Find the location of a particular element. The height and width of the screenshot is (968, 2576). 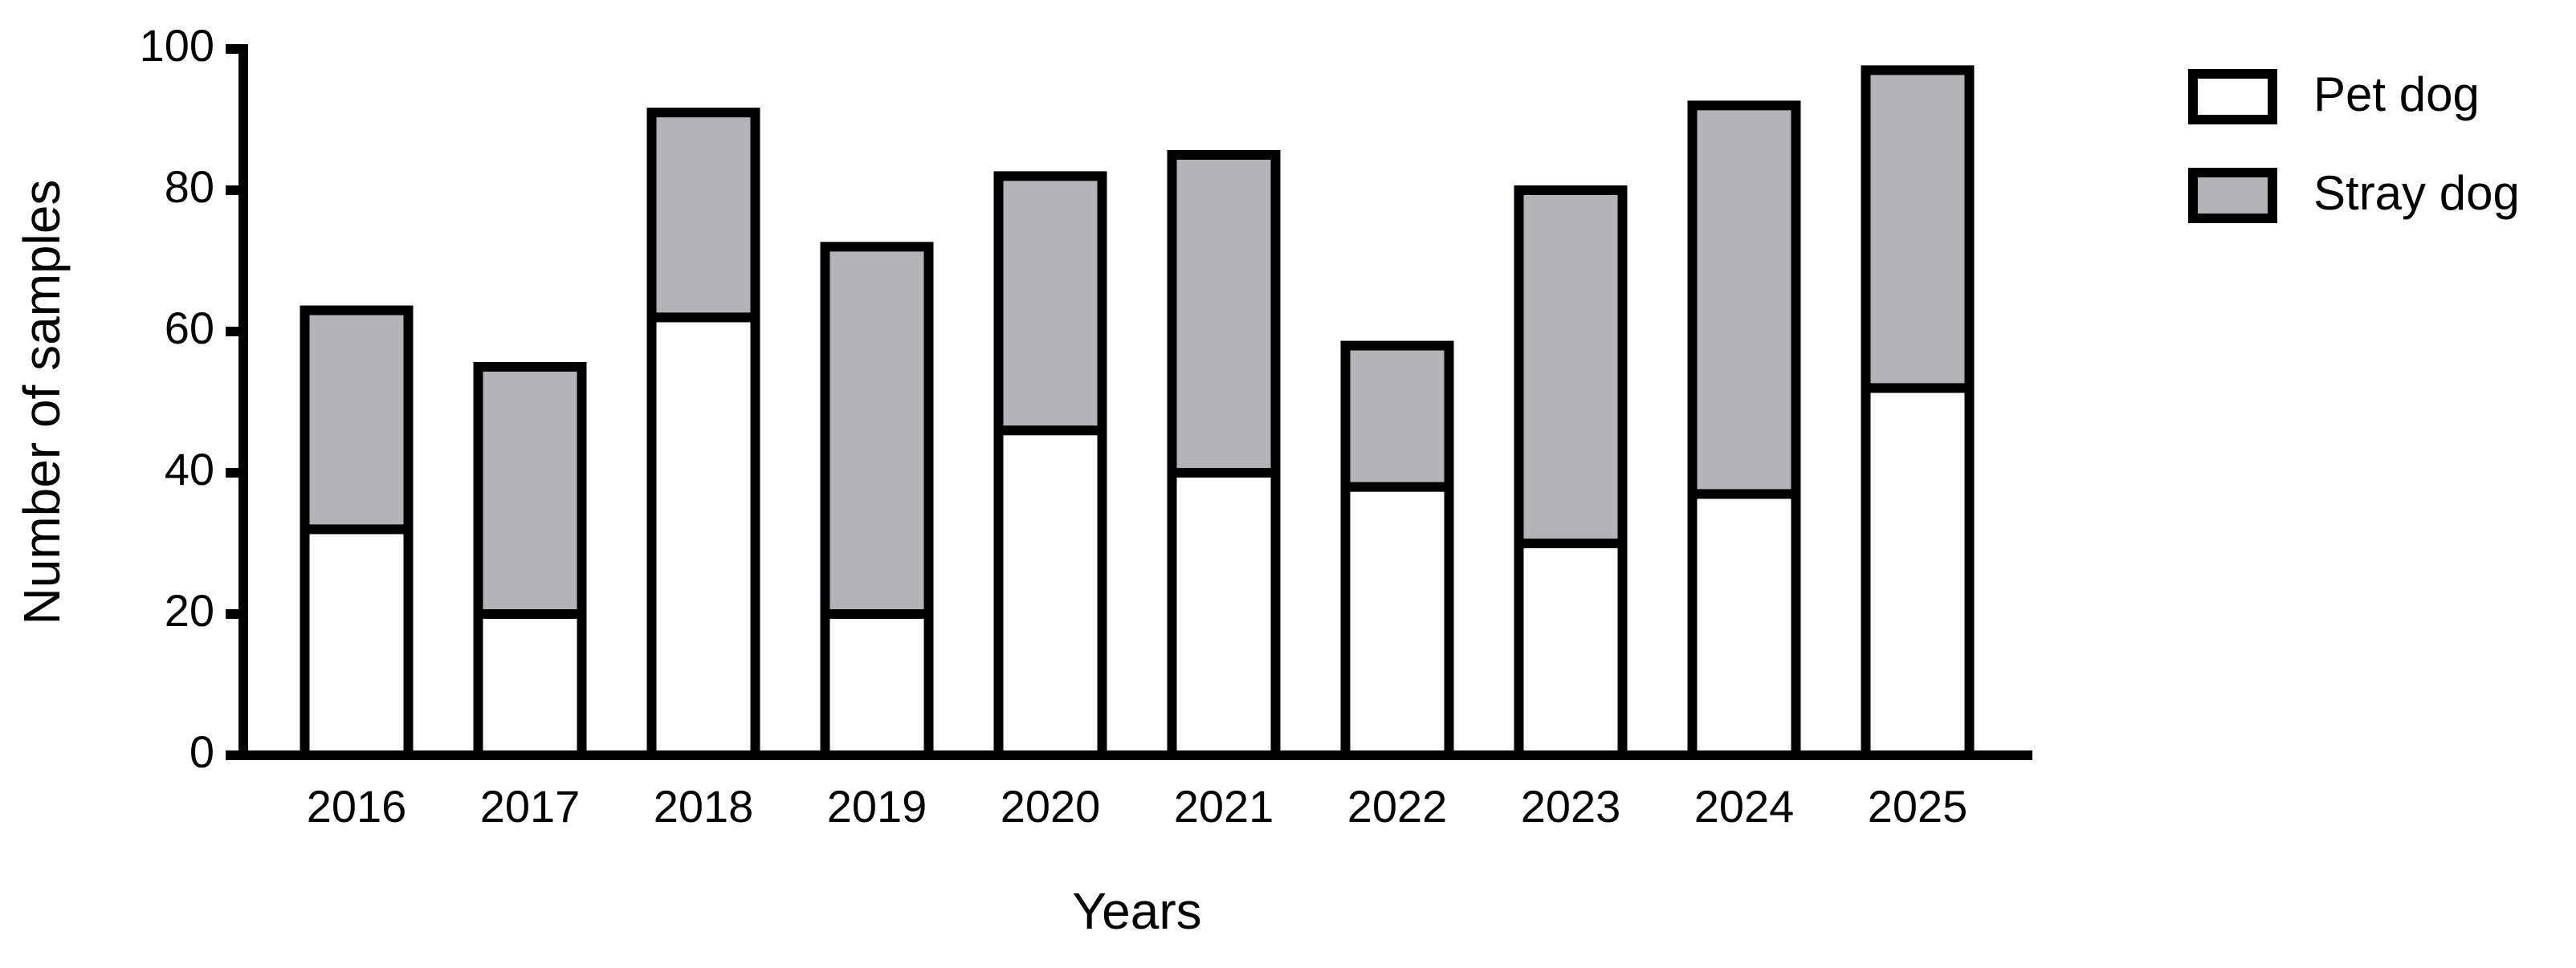

x-tick-label: 2020 is located at coordinates (1051, 806).